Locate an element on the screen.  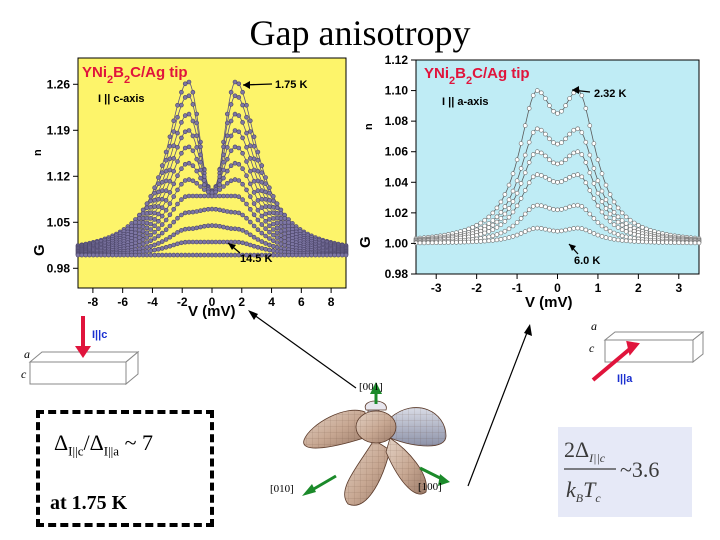
formula-numerator: 2ΔI||c is located at coordinates (585, 451).